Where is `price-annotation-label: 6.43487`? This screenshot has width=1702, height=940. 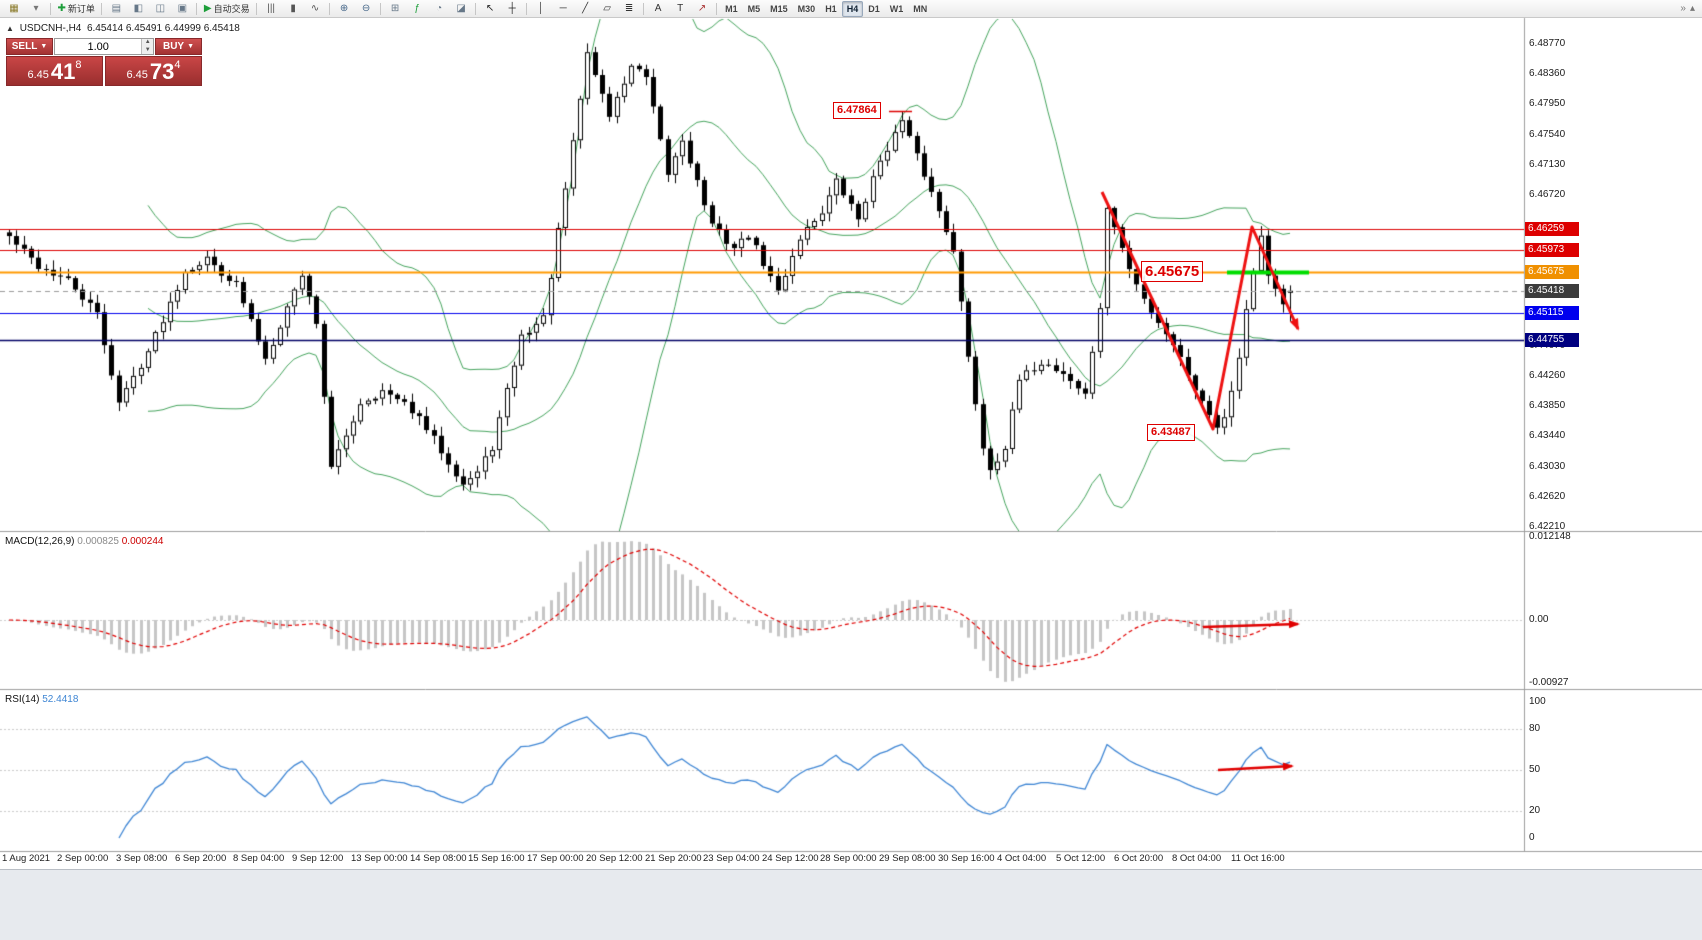
price-annotation-label: 6.43487 is located at coordinates (1171, 432).